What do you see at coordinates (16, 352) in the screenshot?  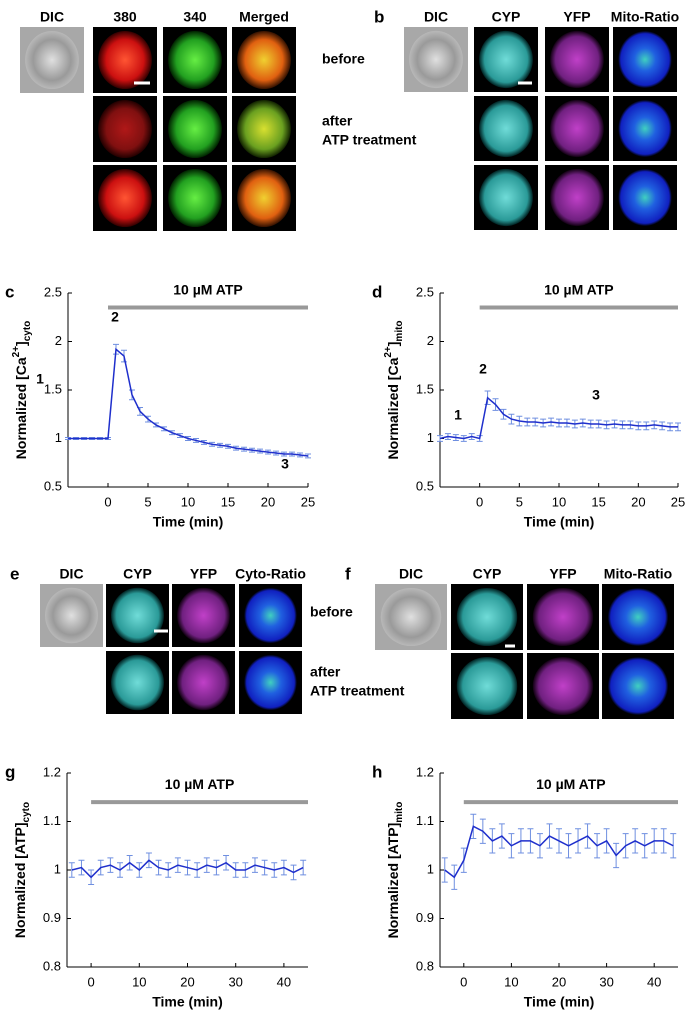 I see `y-label-part: 2+` at bounding box center [16, 352].